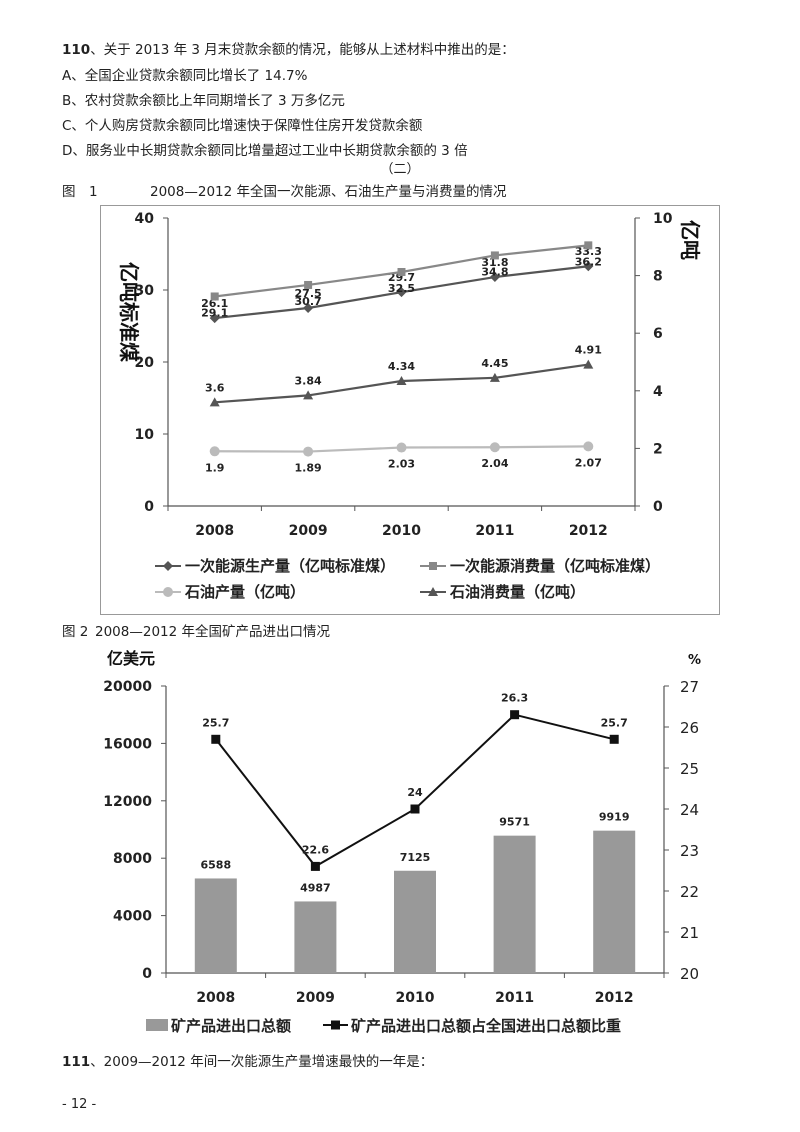 The height and width of the screenshot is (1132, 800). What do you see at coordinates (231, 1026) in the screenshot?
I see `legend-entry: 矿产品进出口总额` at bounding box center [231, 1026].